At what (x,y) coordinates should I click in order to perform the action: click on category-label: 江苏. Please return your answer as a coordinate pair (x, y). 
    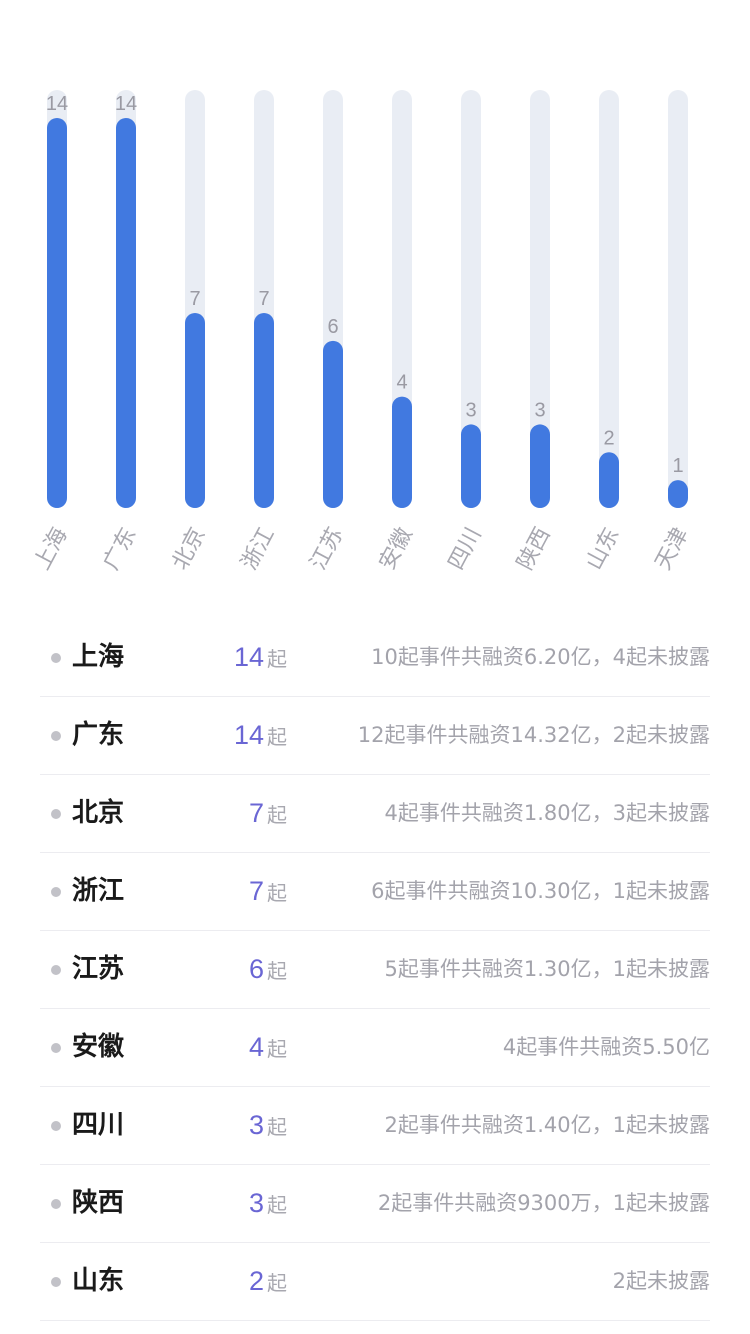
    Looking at the image, I should click on (327, 549).